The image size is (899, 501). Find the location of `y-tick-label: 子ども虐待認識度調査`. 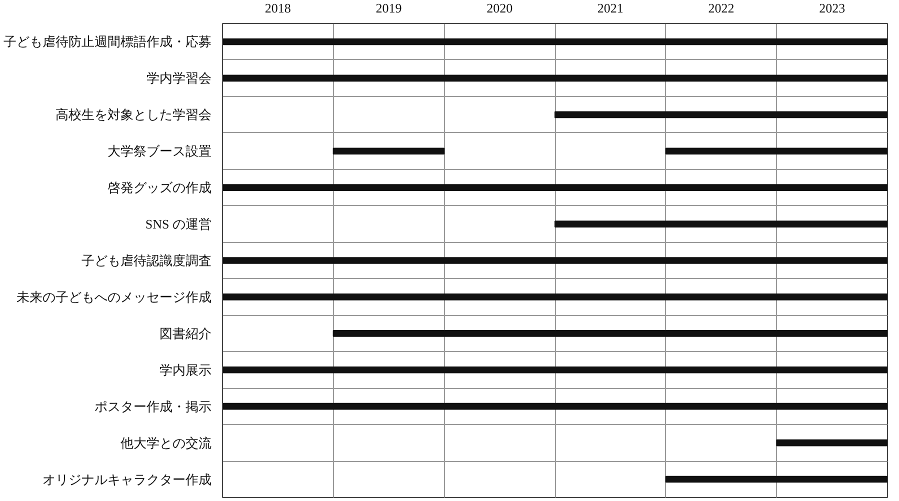

y-tick-label: 子ども虐待認識度調査 is located at coordinates (147, 260).